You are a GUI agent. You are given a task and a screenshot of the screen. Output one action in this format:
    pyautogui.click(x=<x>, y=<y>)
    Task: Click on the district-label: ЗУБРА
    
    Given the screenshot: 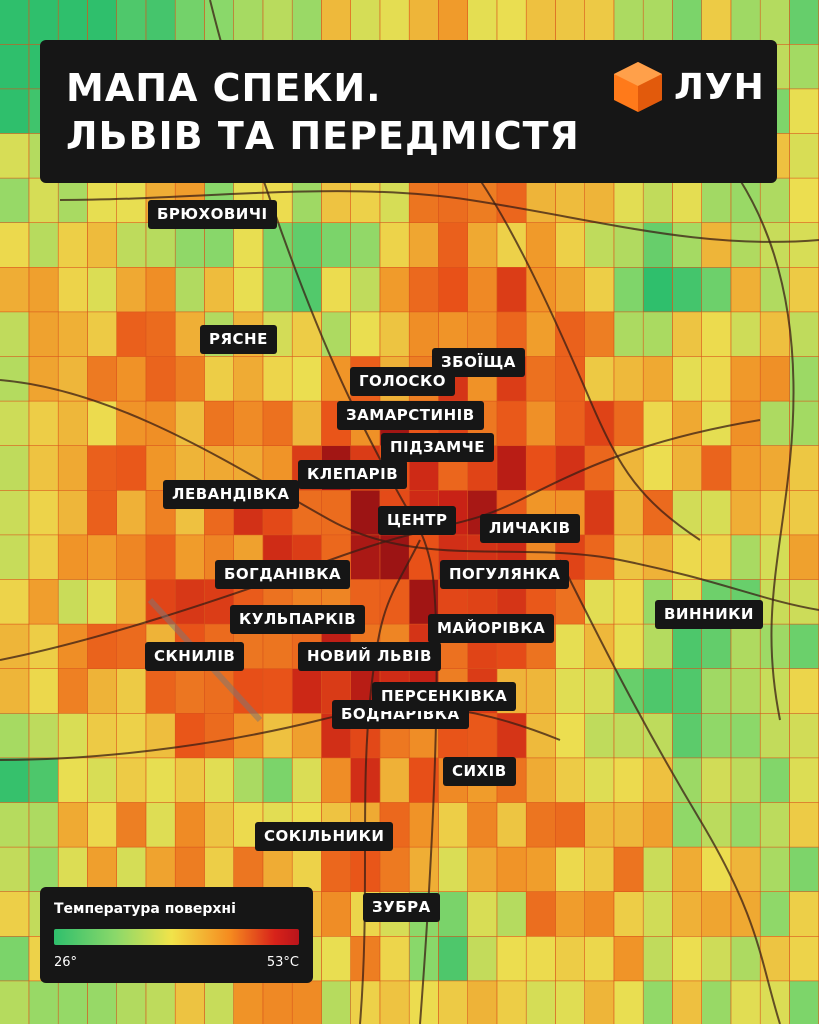 What is the action you would take?
    pyautogui.click(x=401, y=907)
    